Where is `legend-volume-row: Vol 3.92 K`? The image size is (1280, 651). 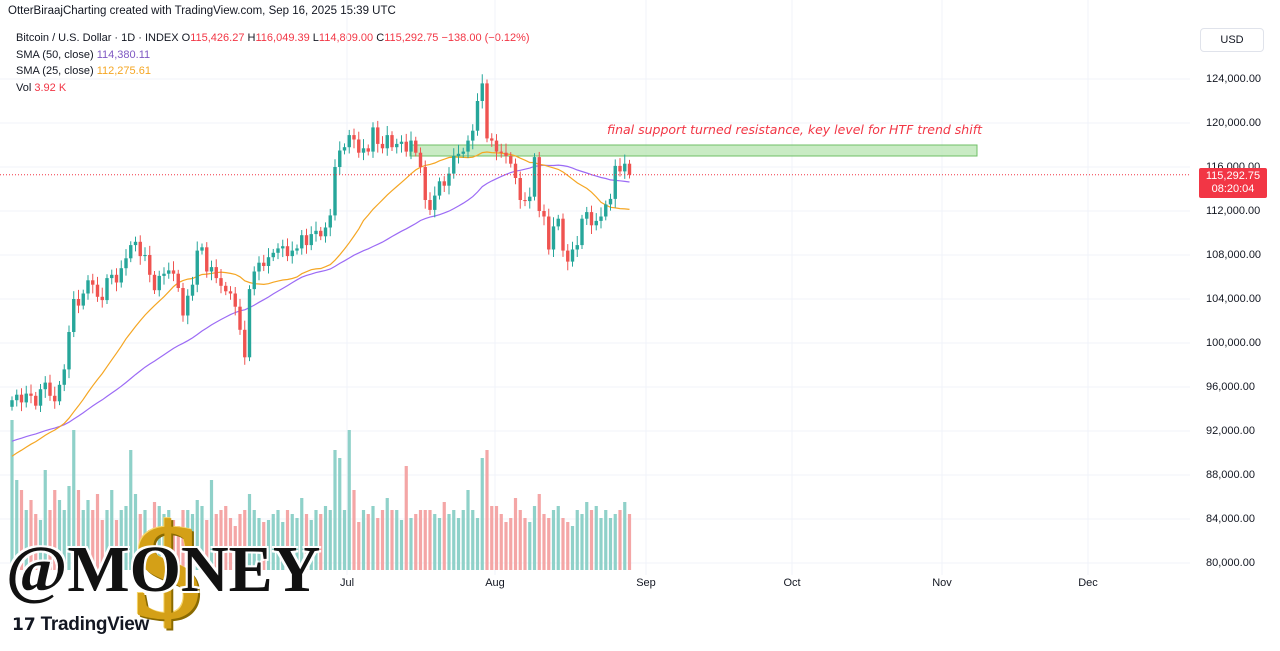 legend-volume-row: Vol 3.92 K is located at coordinates (273, 88).